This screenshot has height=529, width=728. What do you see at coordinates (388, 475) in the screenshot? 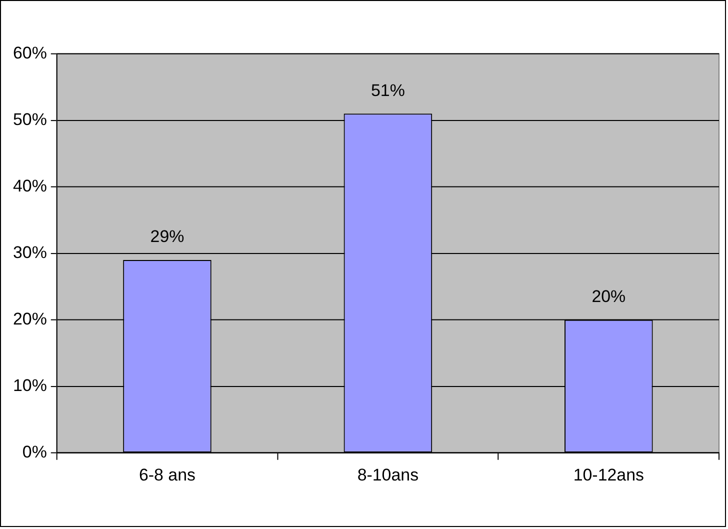
I see `x-tick-label: 8-10ans` at bounding box center [388, 475].